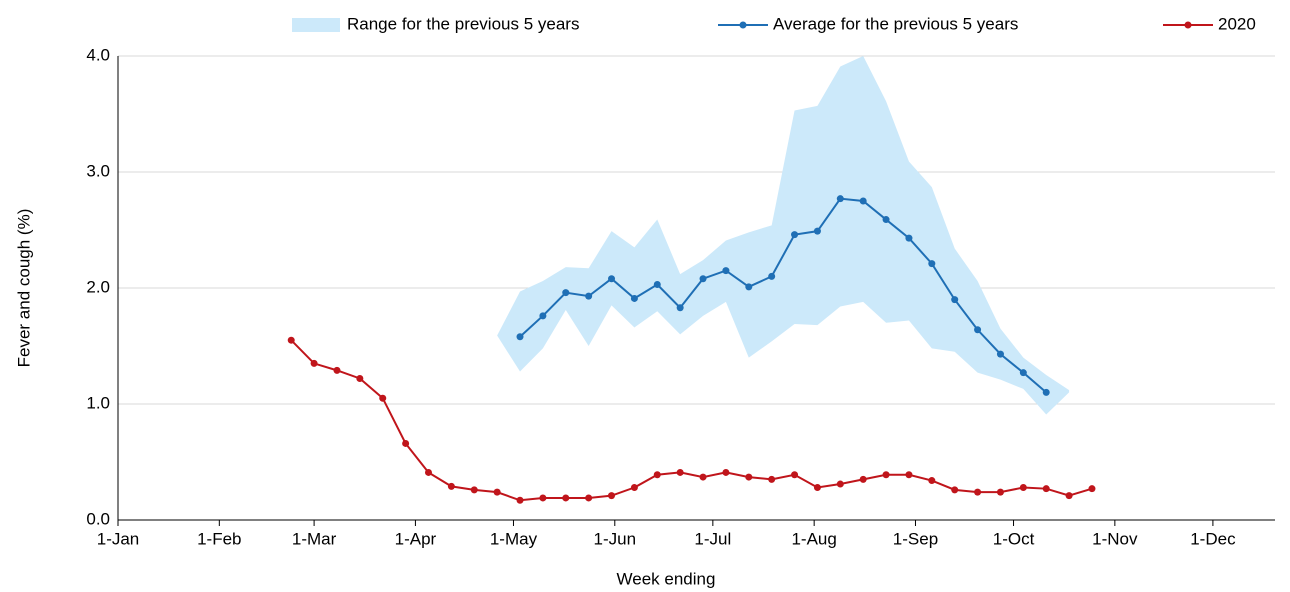  What do you see at coordinates (98, 54) in the screenshot?
I see `y-tick-label: 4.0` at bounding box center [98, 54].